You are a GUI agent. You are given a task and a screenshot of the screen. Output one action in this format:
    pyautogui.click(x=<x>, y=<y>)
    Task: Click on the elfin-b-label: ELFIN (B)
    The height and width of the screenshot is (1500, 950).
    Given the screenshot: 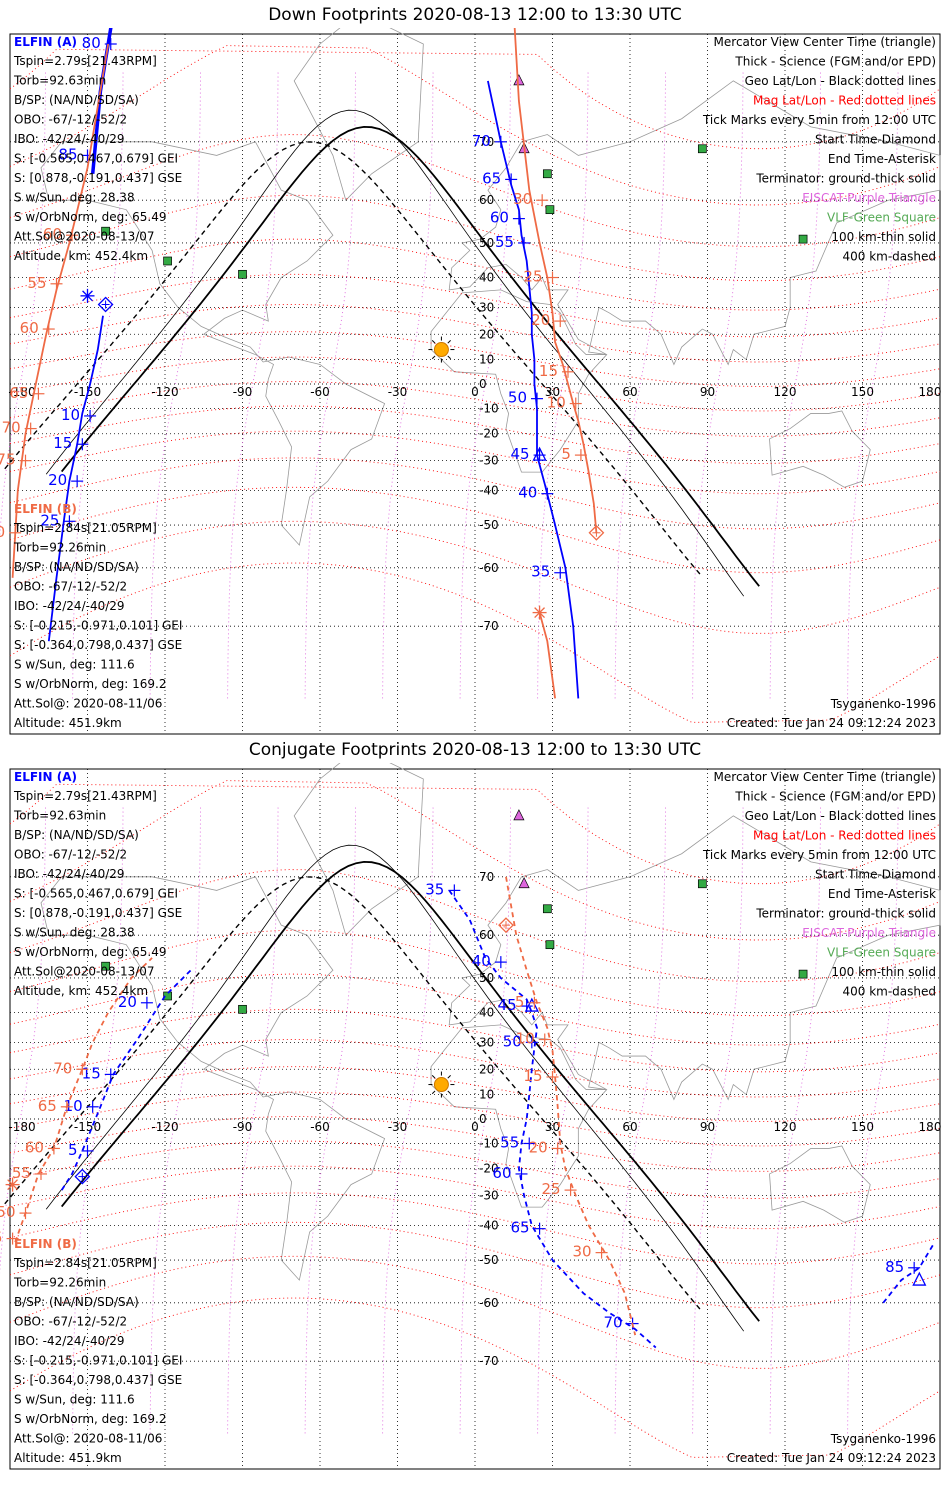 What is the action you would take?
    pyautogui.click(x=45, y=1244)
    